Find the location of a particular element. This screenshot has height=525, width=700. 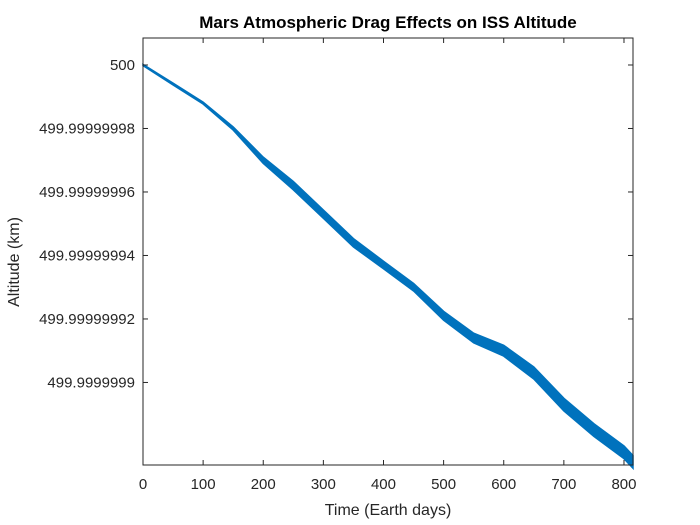

x-tick-label: 0 is located at coordinates (143, 484).